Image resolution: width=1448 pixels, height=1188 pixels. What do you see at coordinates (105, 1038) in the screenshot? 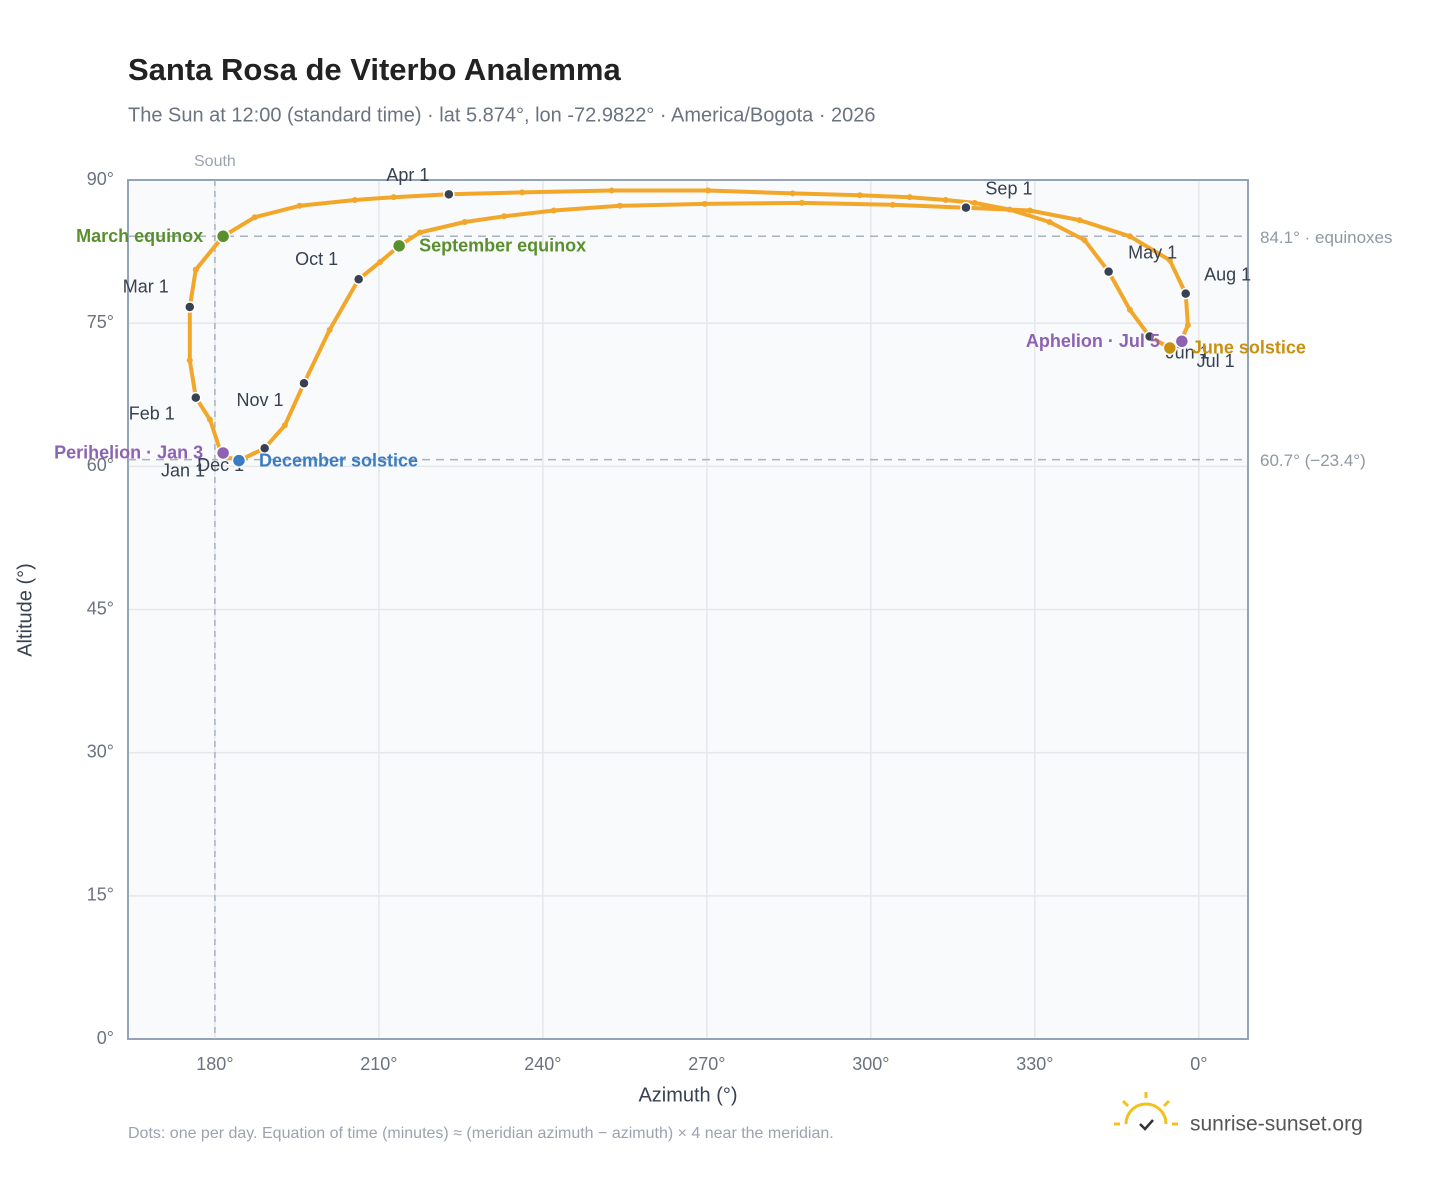
I see `y-tick-label: 0°` at bounding box center [105, 1038].